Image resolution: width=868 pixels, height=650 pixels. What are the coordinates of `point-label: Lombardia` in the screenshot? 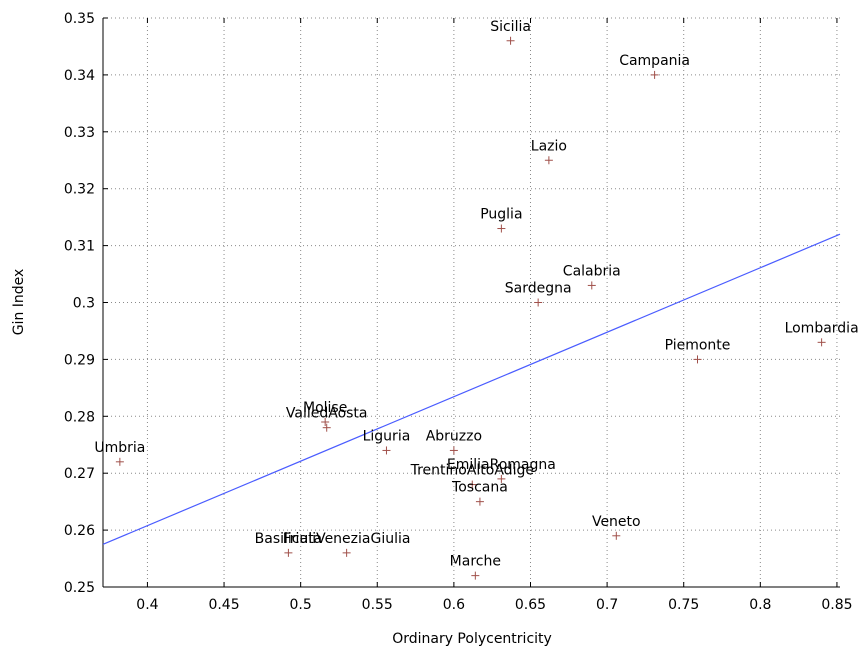 It's located at (822, 328).